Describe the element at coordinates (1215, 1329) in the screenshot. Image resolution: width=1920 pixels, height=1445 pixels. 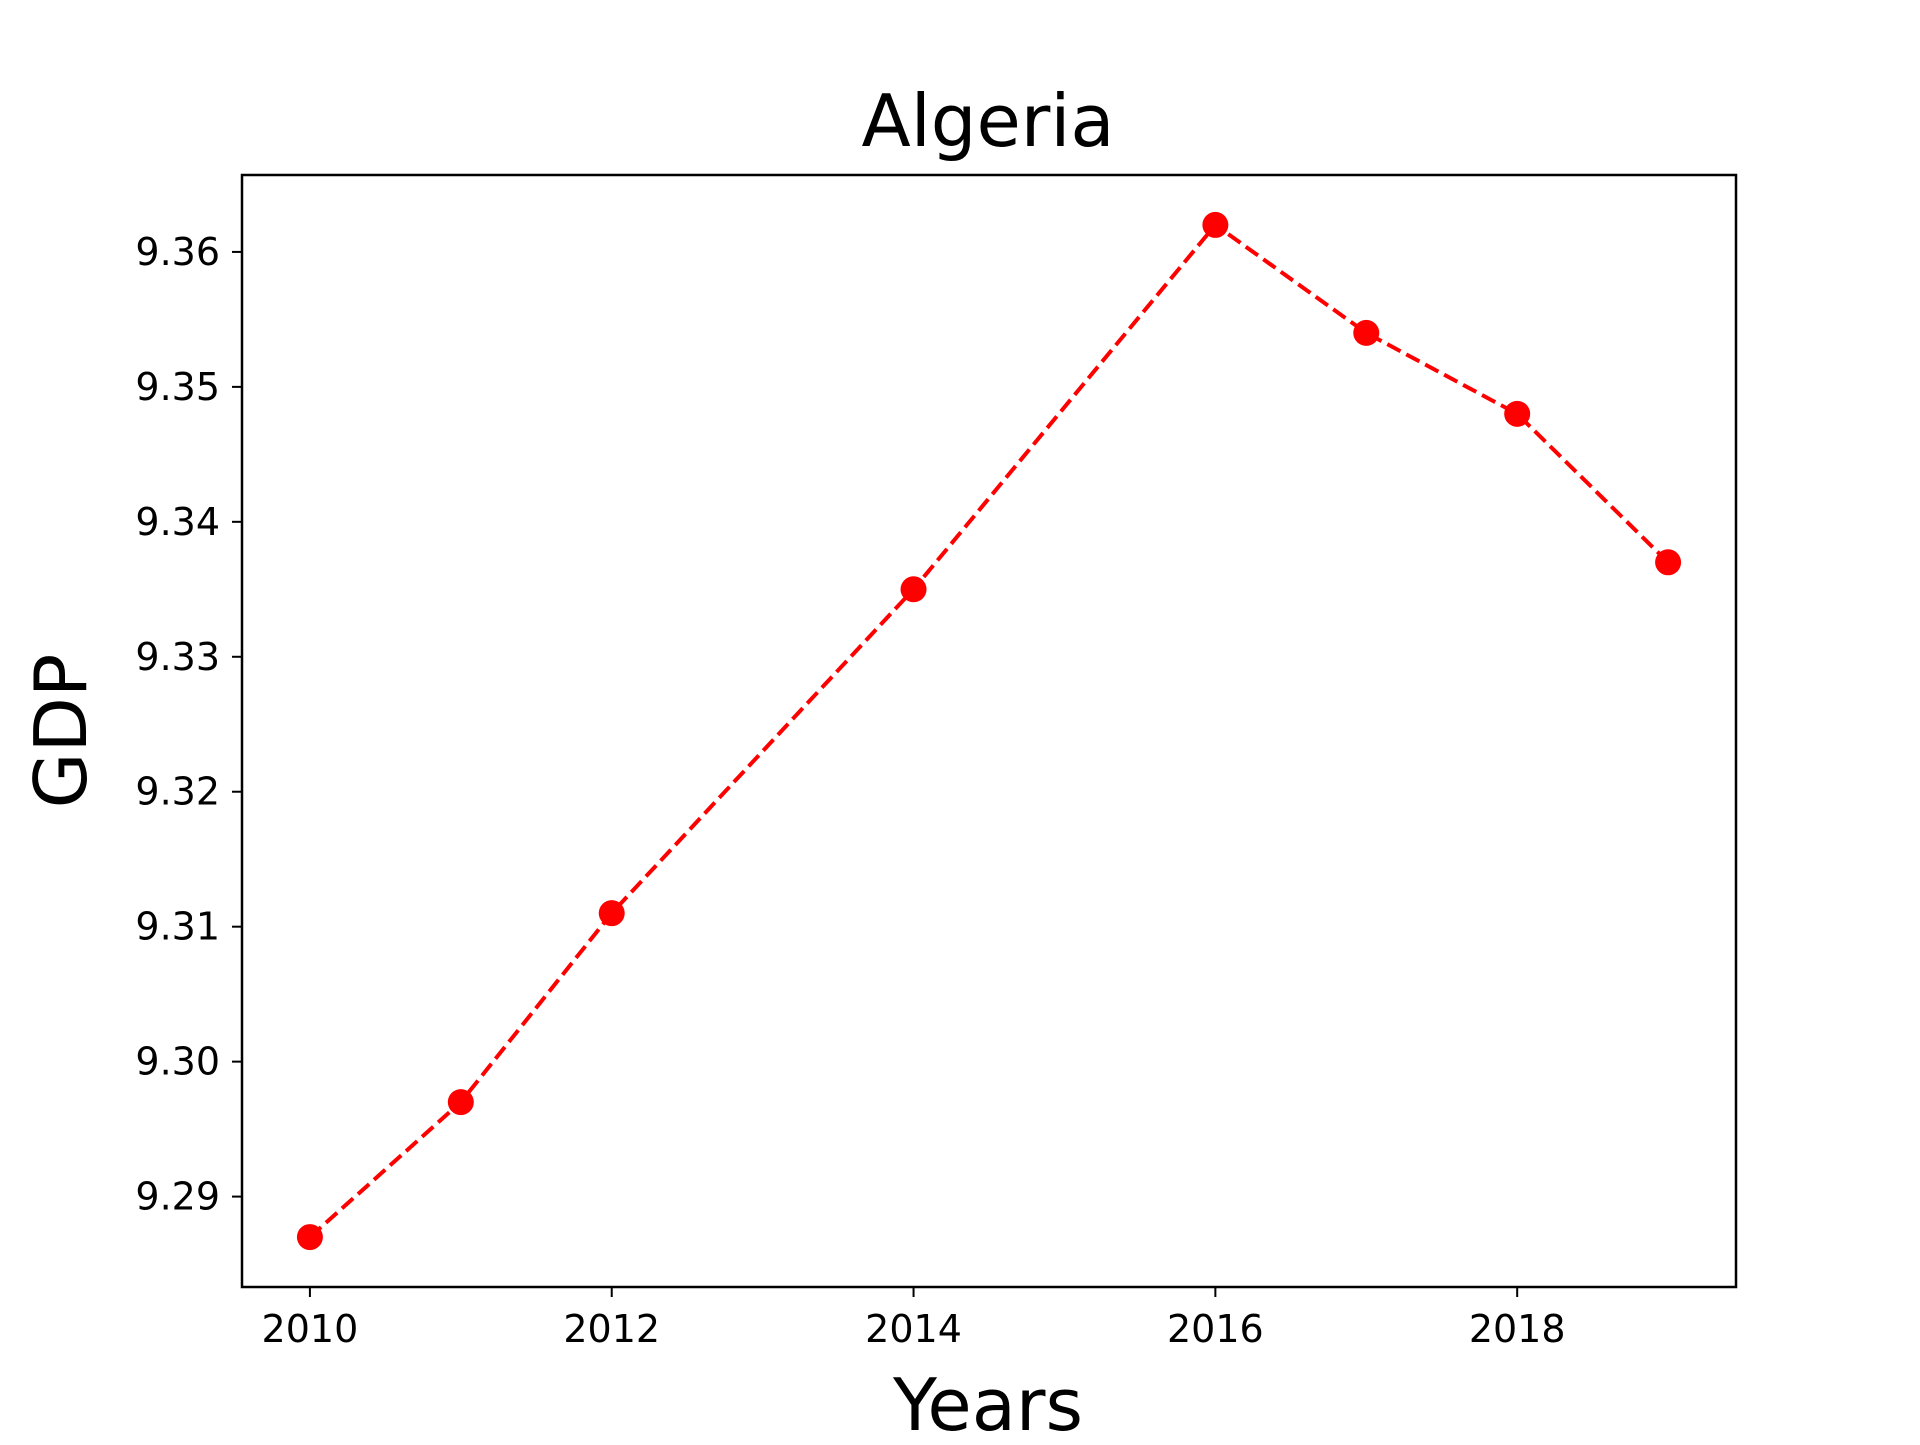
I see `x-tick-label: 2016` at that location.